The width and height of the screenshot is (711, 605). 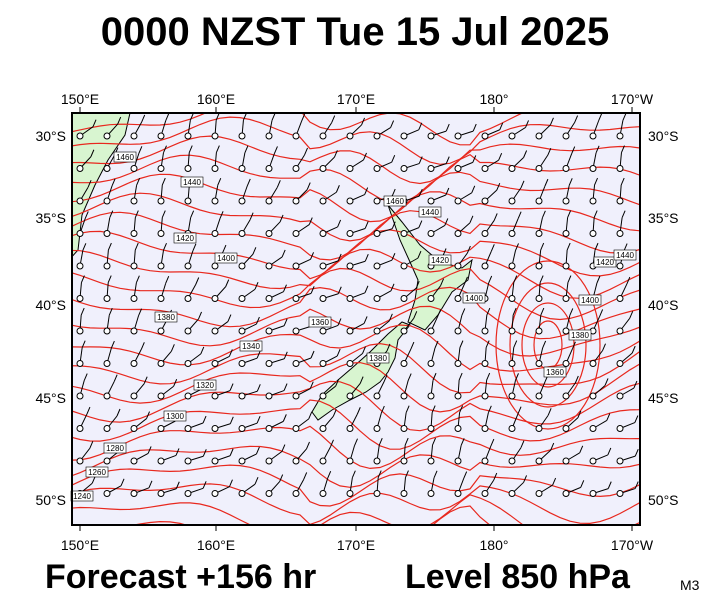 I want to click on lat-label-right: 45°S, so click(x=663, y=398).